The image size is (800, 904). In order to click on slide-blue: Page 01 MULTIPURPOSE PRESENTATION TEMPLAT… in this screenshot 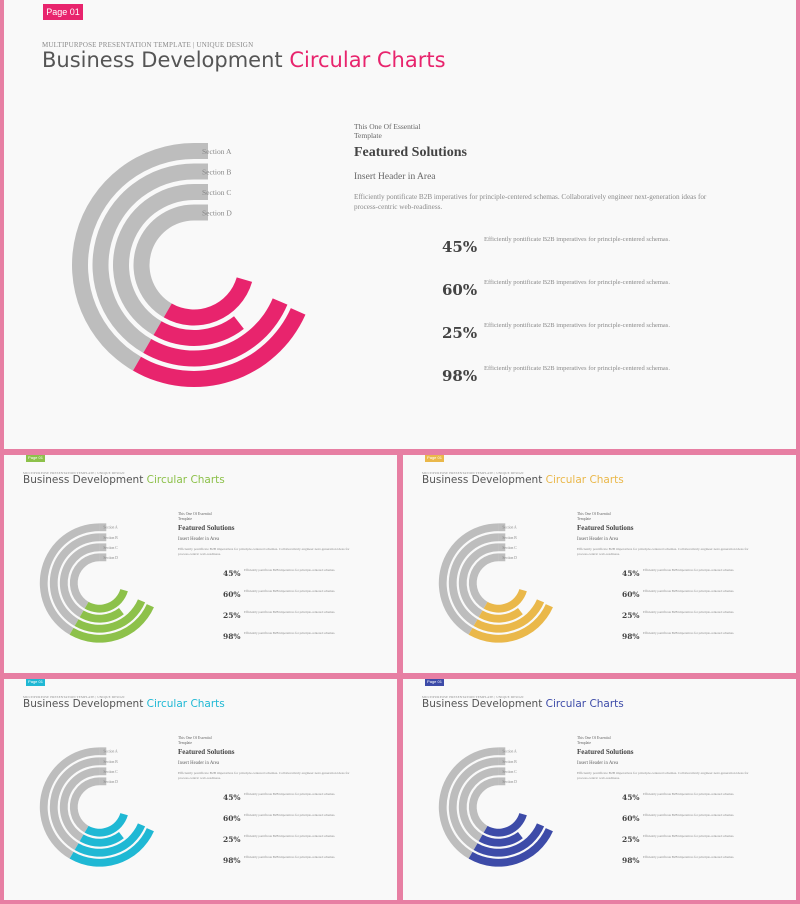, I will do `click(599, 789)`.